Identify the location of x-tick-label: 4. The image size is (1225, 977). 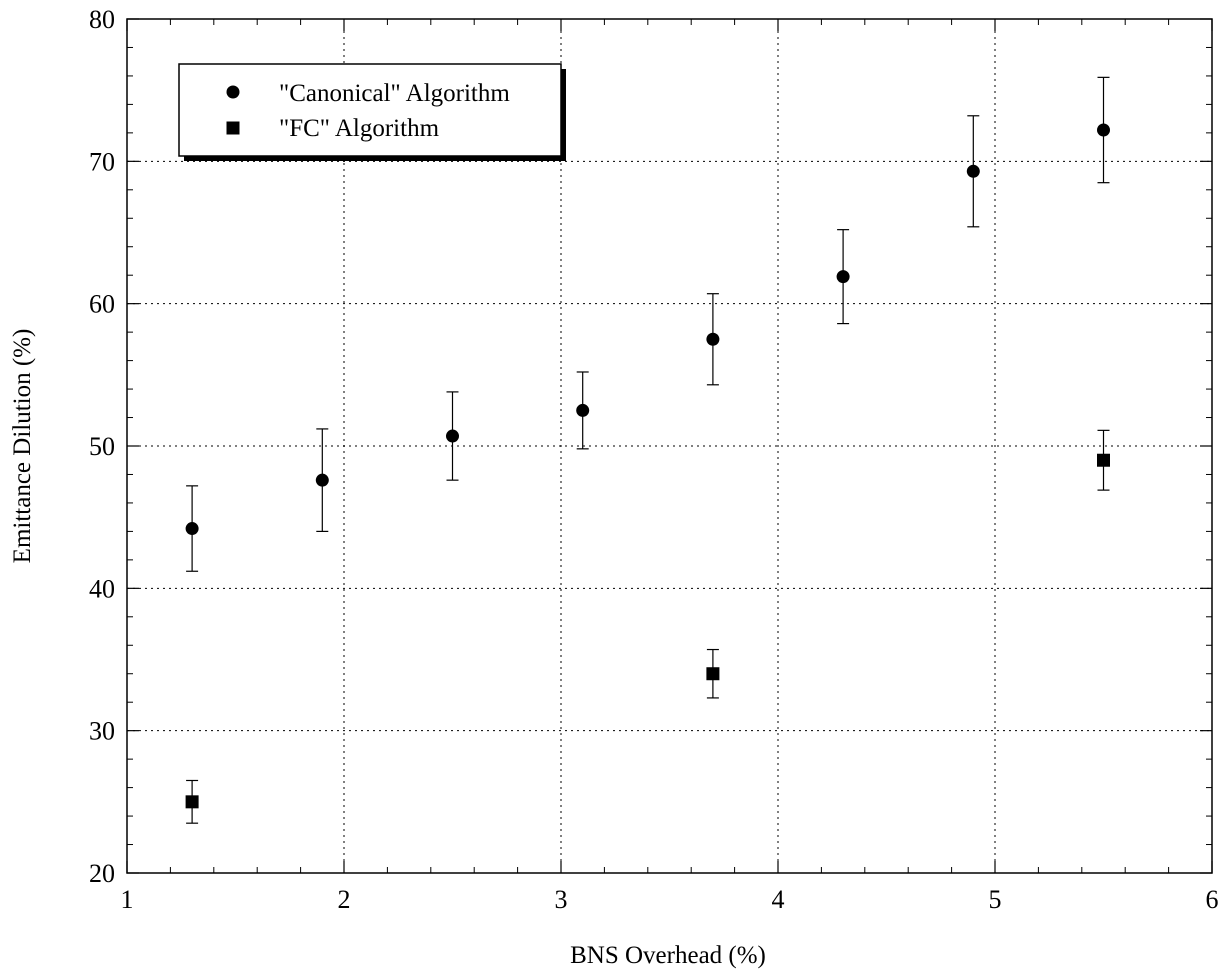
(778, 899).